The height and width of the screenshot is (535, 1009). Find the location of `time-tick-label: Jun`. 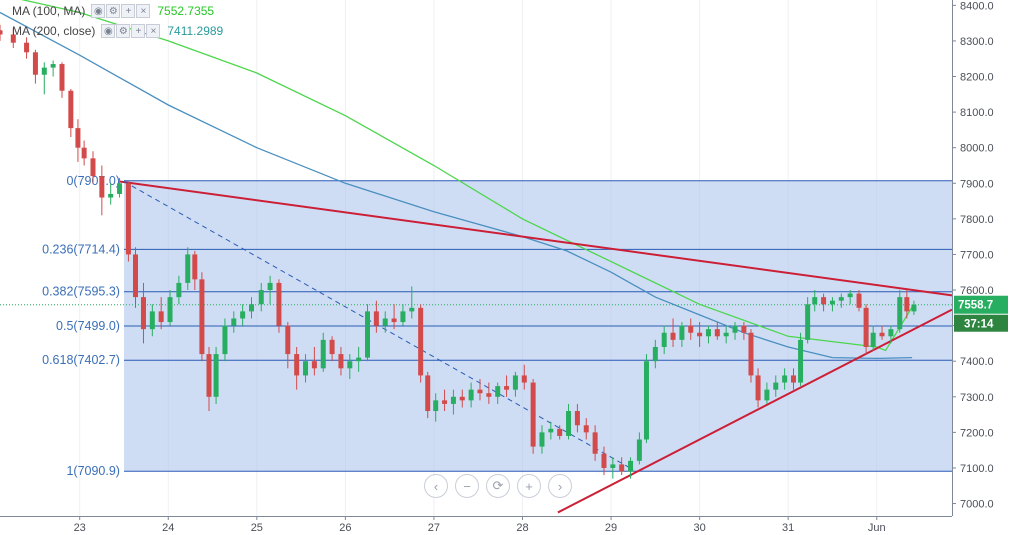

time-tick-label: Jun is located at coordinates (877, 528).